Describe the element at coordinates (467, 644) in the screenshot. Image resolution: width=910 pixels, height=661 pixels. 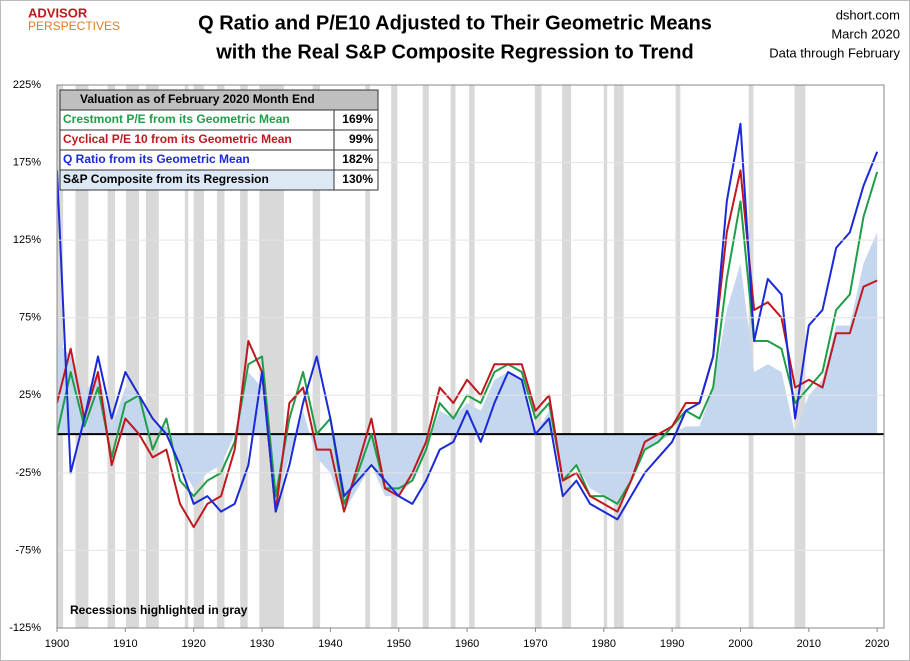
I see `x-tick-label: 1960` at that location.